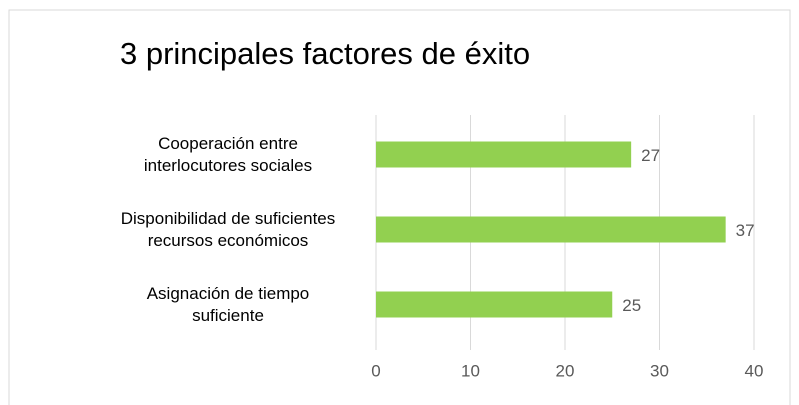 The image size is (799, 405). Describe the element at coordinates (659, 370) in the screenshot. I see `x-tick-label: 30` at that location.